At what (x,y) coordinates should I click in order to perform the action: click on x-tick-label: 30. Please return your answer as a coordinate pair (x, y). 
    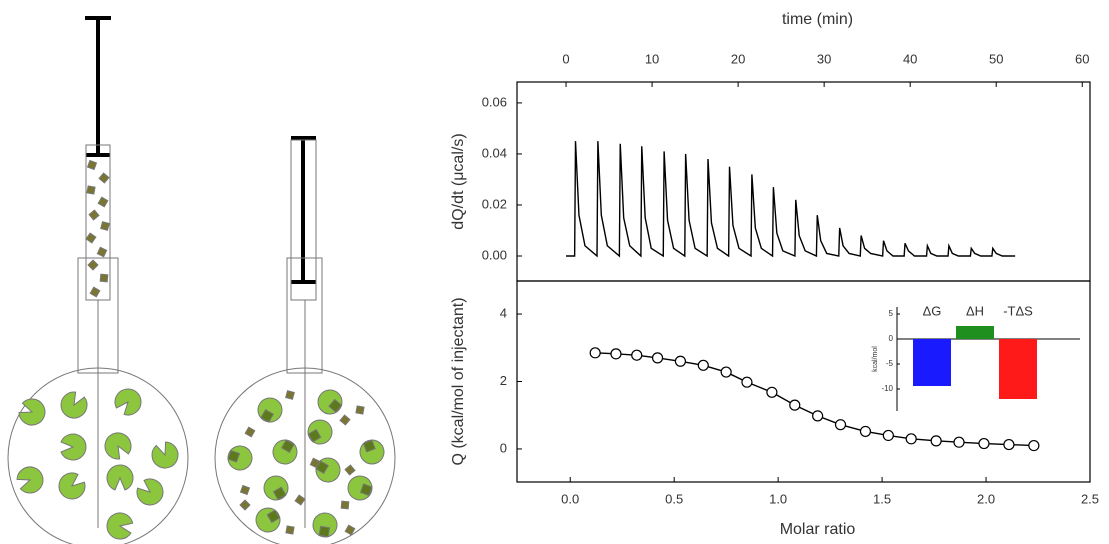
    Looking at the image, I should click on (824, 58).